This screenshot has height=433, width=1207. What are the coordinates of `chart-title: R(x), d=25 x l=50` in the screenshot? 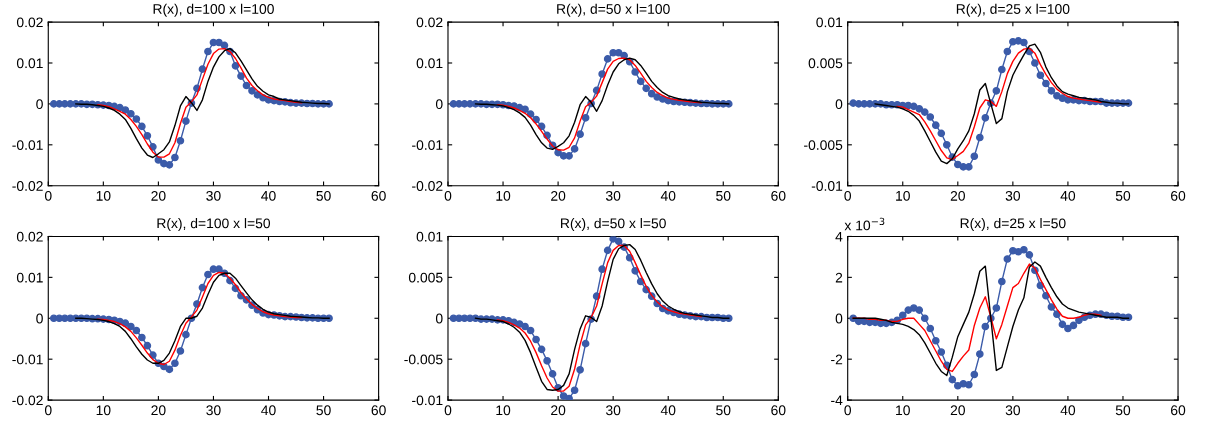 It's located at (1013, 224).